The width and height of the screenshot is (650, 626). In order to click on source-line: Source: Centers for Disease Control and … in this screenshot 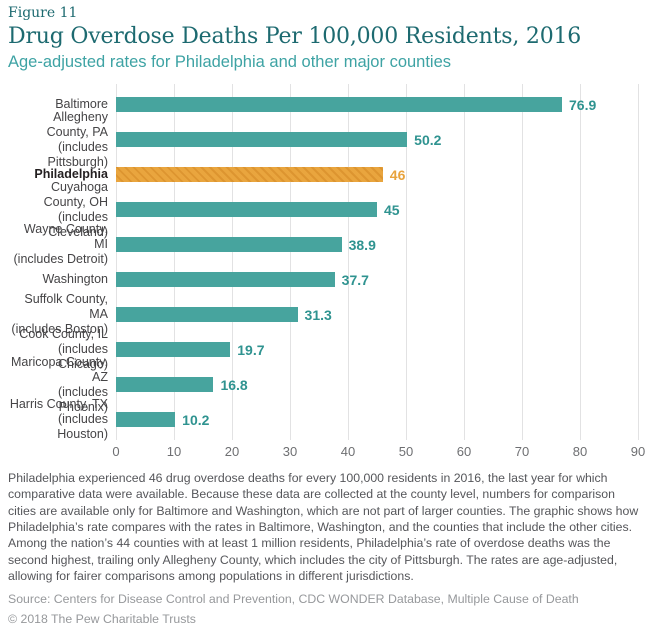, I will do `click(293, 599)`.